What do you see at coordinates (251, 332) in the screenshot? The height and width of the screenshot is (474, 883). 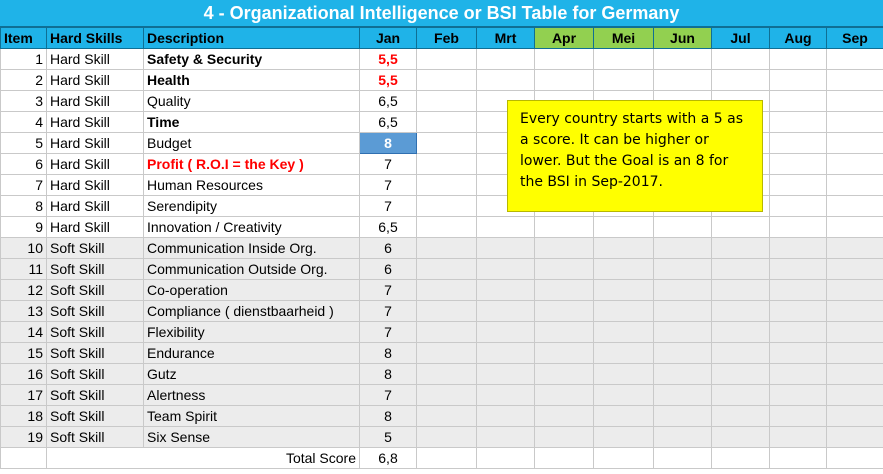 I see `description-cell: Flexibility` at bounding box center [251, 332].